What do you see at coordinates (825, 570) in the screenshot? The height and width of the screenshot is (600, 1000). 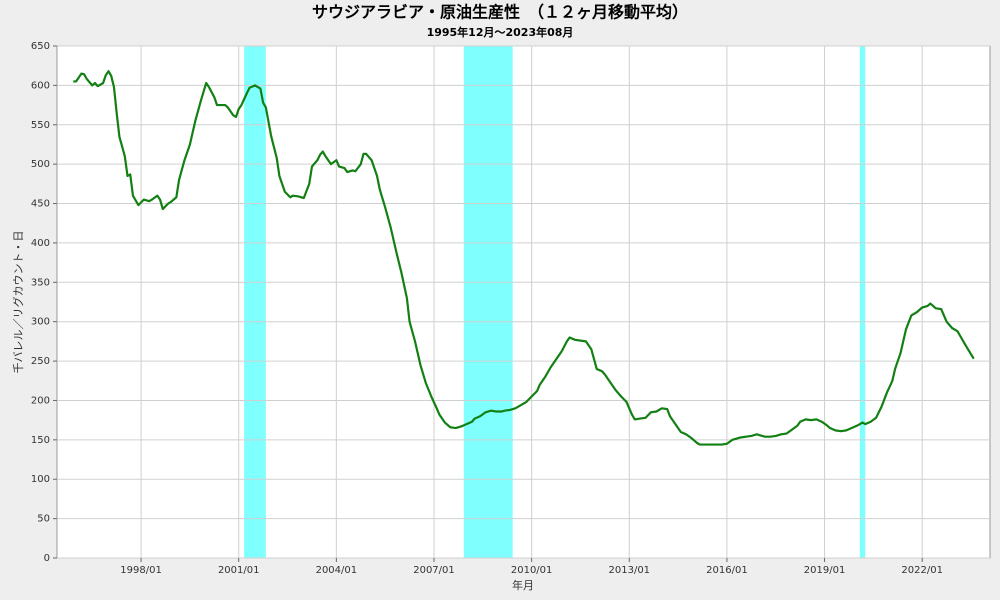 I see `x-tick-label: 2019/01` at bounding box center [825, 570].